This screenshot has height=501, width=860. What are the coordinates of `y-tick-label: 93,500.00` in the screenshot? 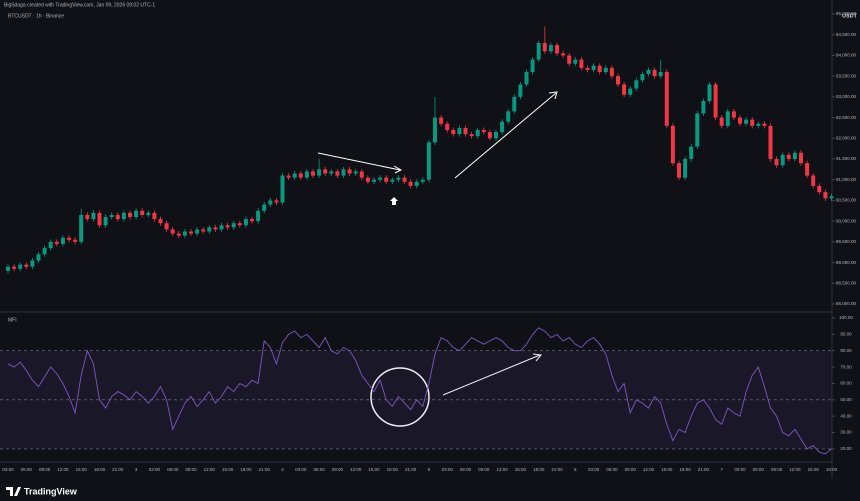 It's located at (846, 75).